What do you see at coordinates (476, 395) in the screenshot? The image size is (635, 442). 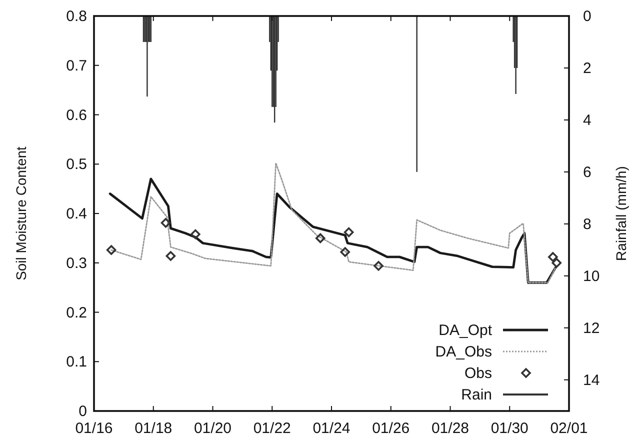 I see `legend-label: Rain` at bounding box center [476, 395].